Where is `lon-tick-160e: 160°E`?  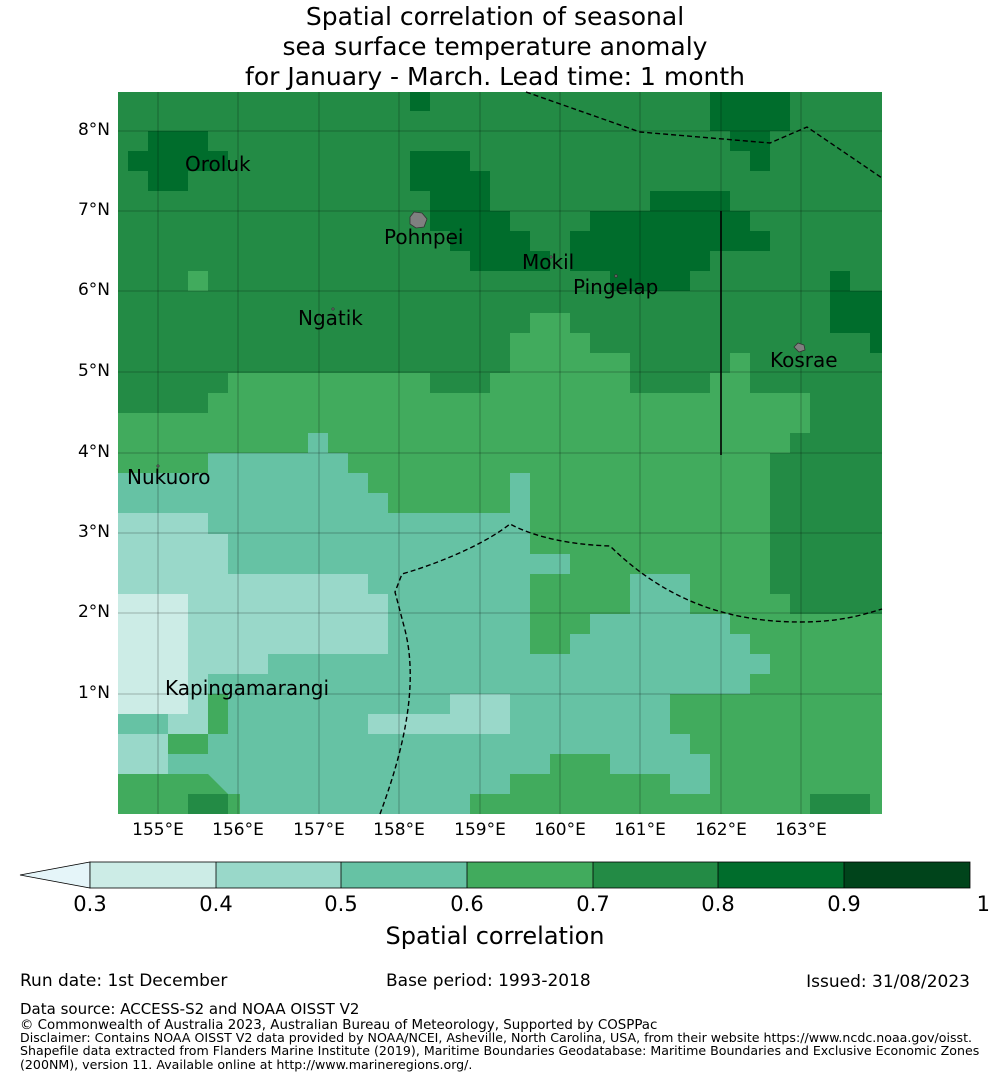
lon-tick-160e: 160°E is located at coordinates (560, 830).